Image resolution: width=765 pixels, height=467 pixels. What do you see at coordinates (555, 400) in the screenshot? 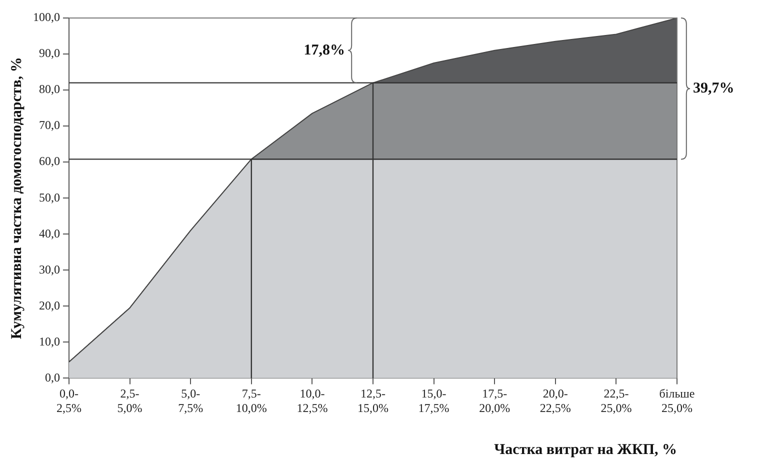
I see `x-tick-label: 20,0-22,5%` at bounding box center [555, 400].